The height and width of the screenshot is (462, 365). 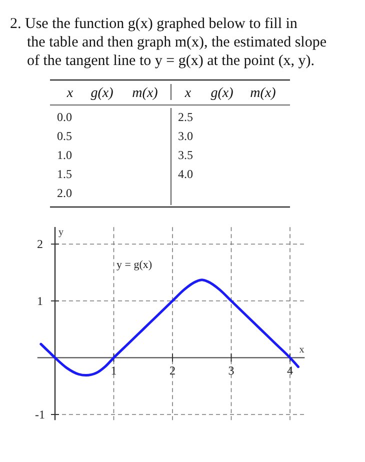 What do you see at coordinates (64, 155) in the screenshot?
I see `text: 1.0` at bounding box center [64, 155].